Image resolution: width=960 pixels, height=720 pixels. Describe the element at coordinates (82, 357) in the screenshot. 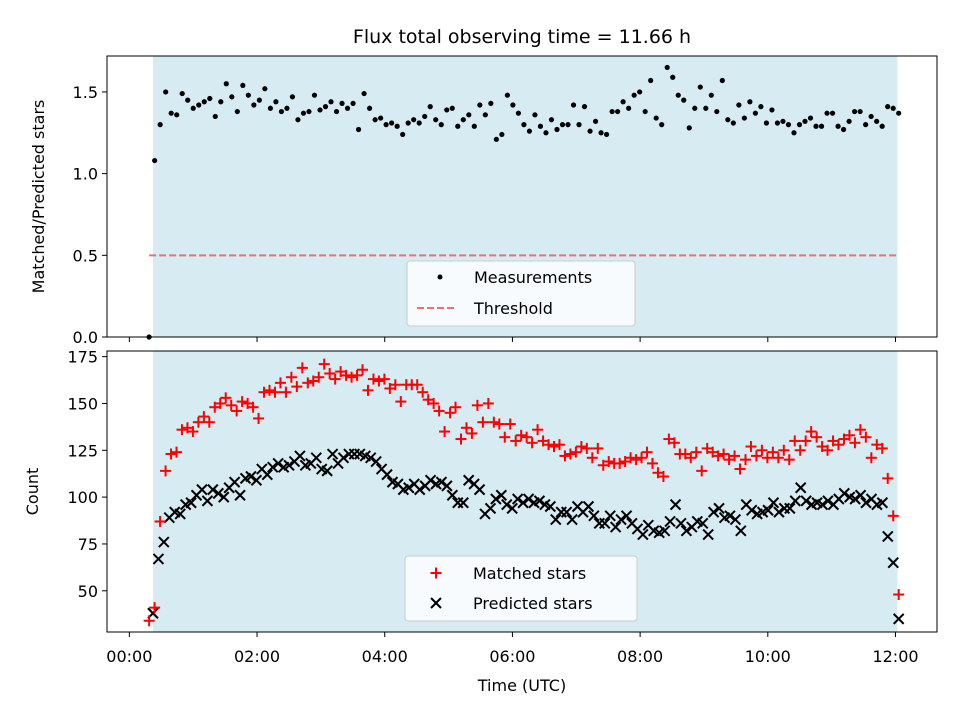

I see `bottom-y-tick-label: 175` at that location.